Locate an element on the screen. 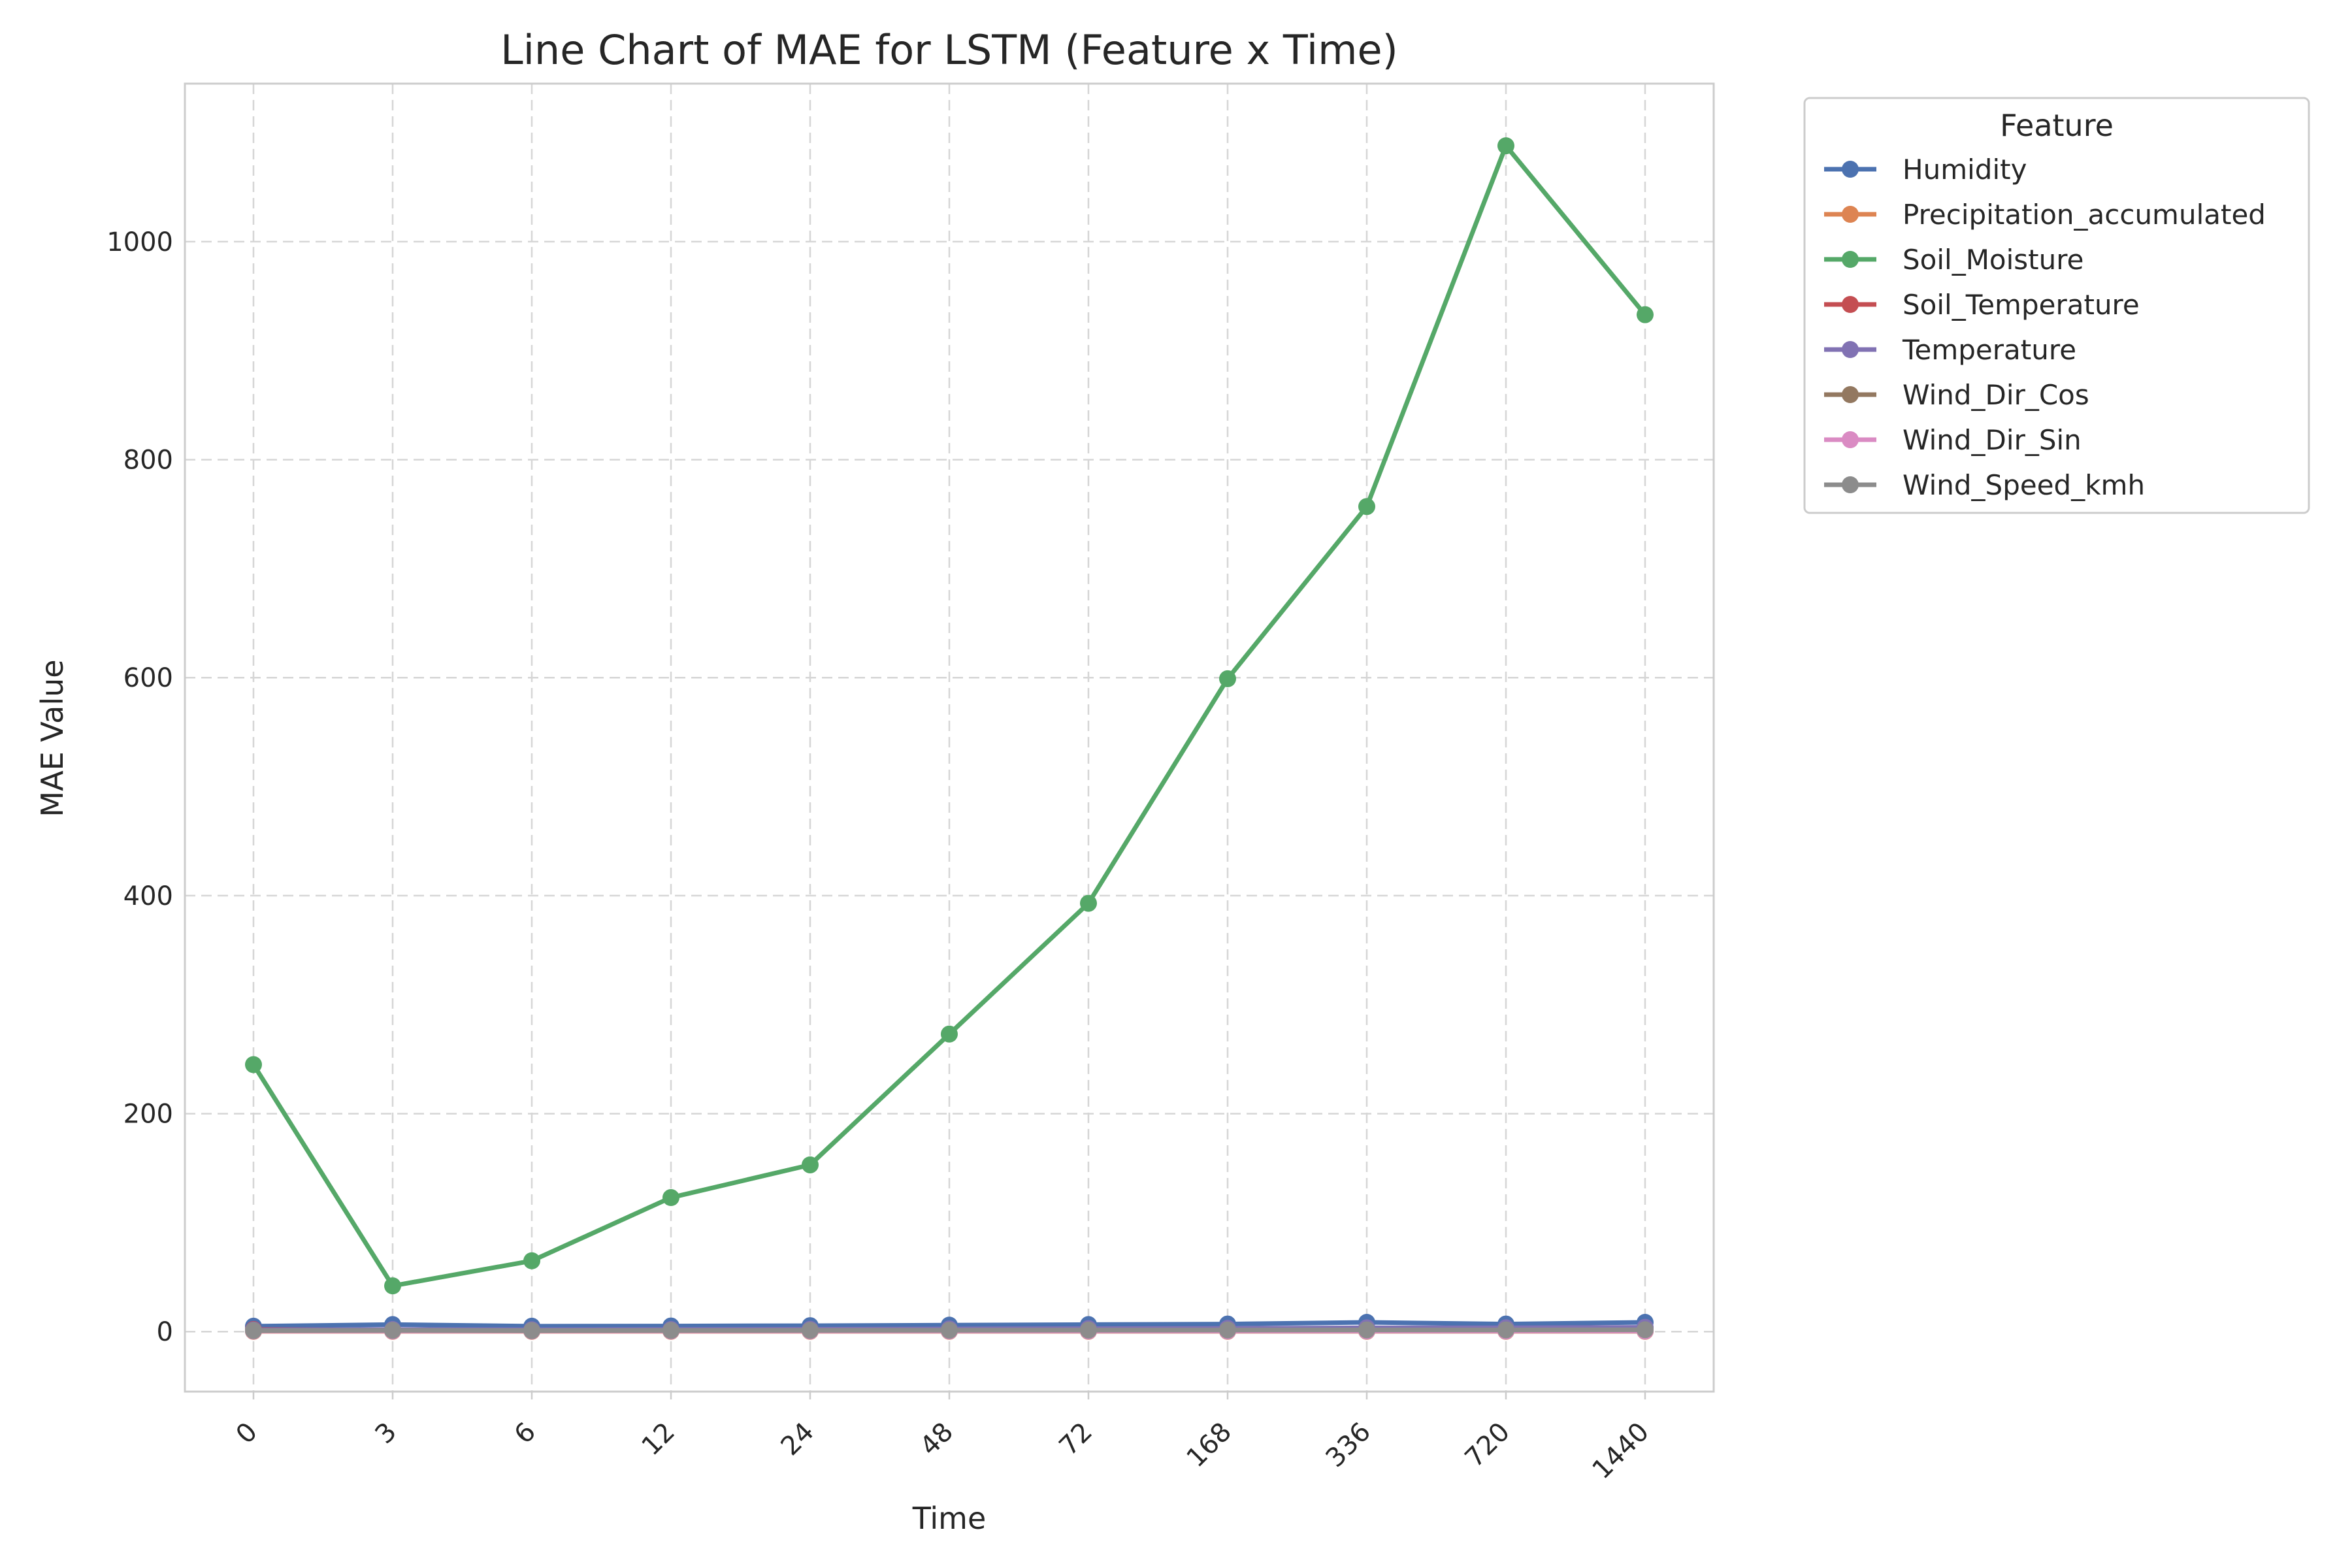 Image resolution: width=2352 pixels, height=1568 pixels. legend-item-temperature: Temperature is located at coordinates (1950, 350).